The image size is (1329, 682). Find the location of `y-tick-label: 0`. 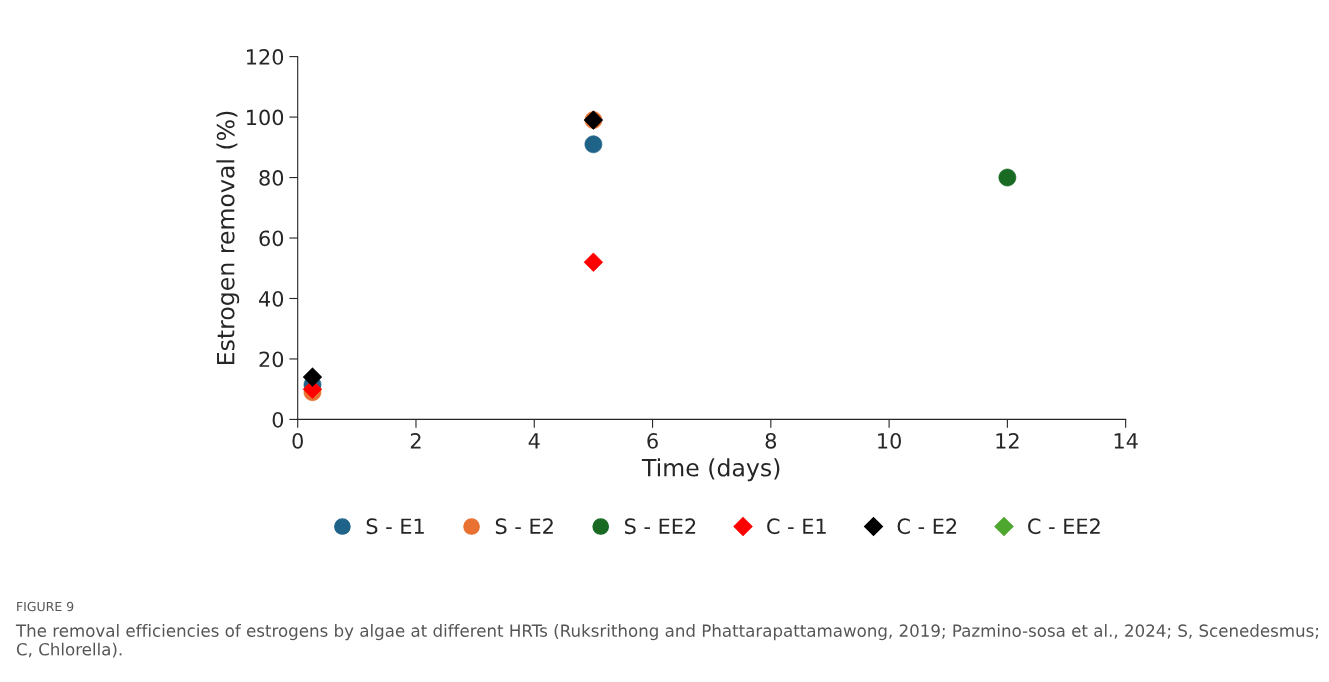

y-tick-label: 0 is located at coordinates (278, 419).